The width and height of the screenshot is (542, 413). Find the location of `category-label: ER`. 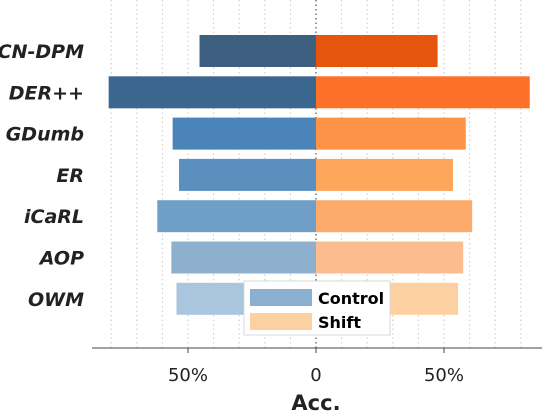

category-label: ER is located at coordinates (70, 176).